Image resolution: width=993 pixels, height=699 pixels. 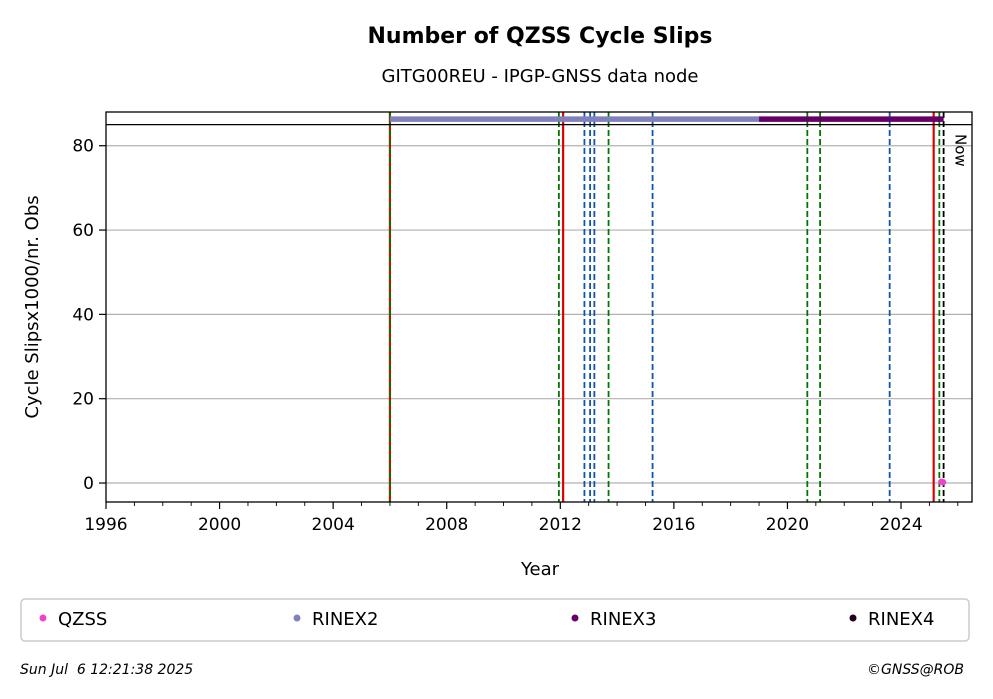 I want to click on now-label: Now, so click(x=961, y=150).